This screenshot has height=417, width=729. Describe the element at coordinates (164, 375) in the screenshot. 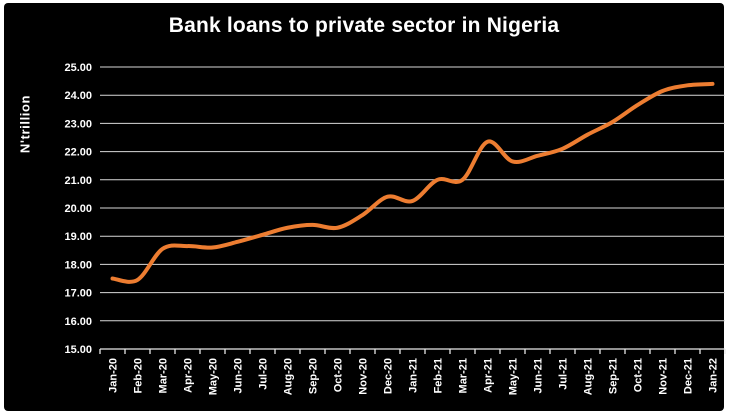

I see `x-tick-label: Mar-20` at that location.